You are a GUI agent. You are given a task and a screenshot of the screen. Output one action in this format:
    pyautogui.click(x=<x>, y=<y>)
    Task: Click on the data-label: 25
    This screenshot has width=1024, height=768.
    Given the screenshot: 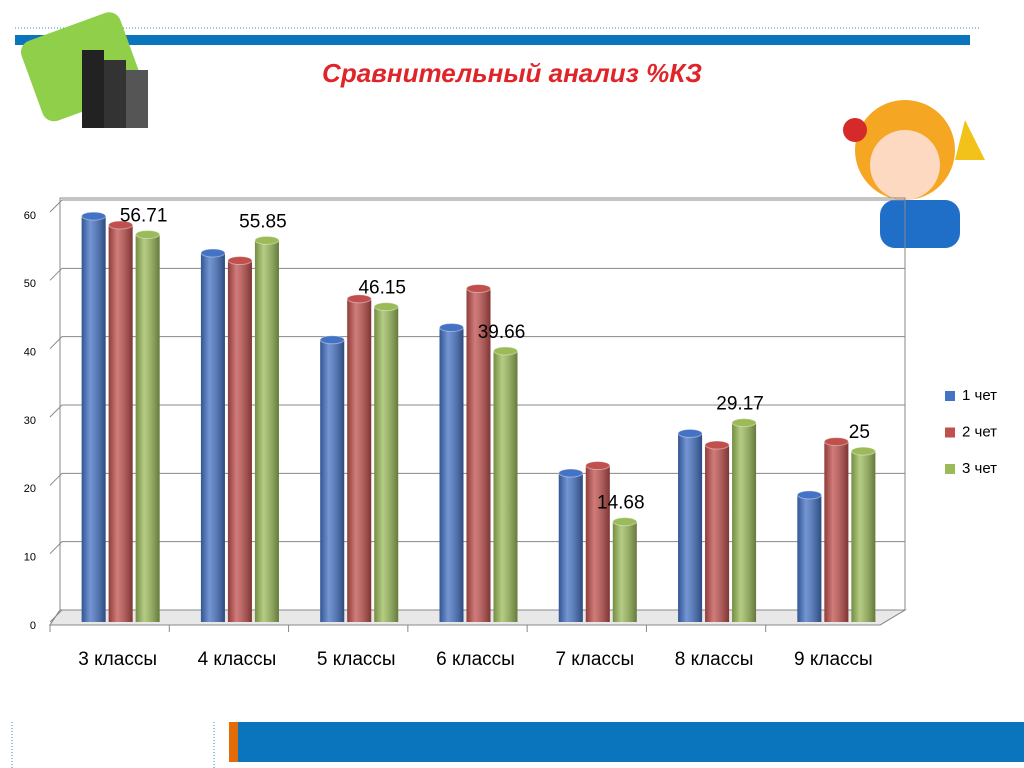 What is the action you would take?
    pyautogui.click(x=859, y=432)
    